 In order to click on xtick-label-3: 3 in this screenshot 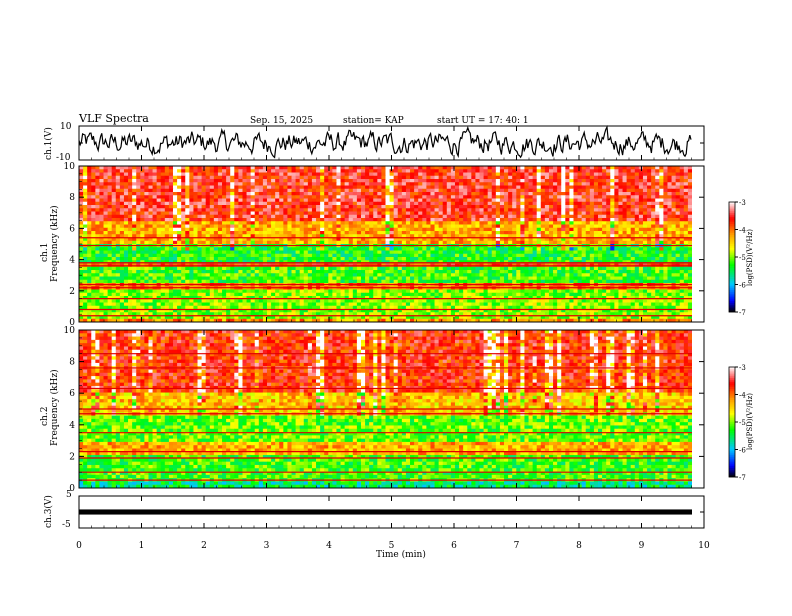, I will do `click(267, 546)`.